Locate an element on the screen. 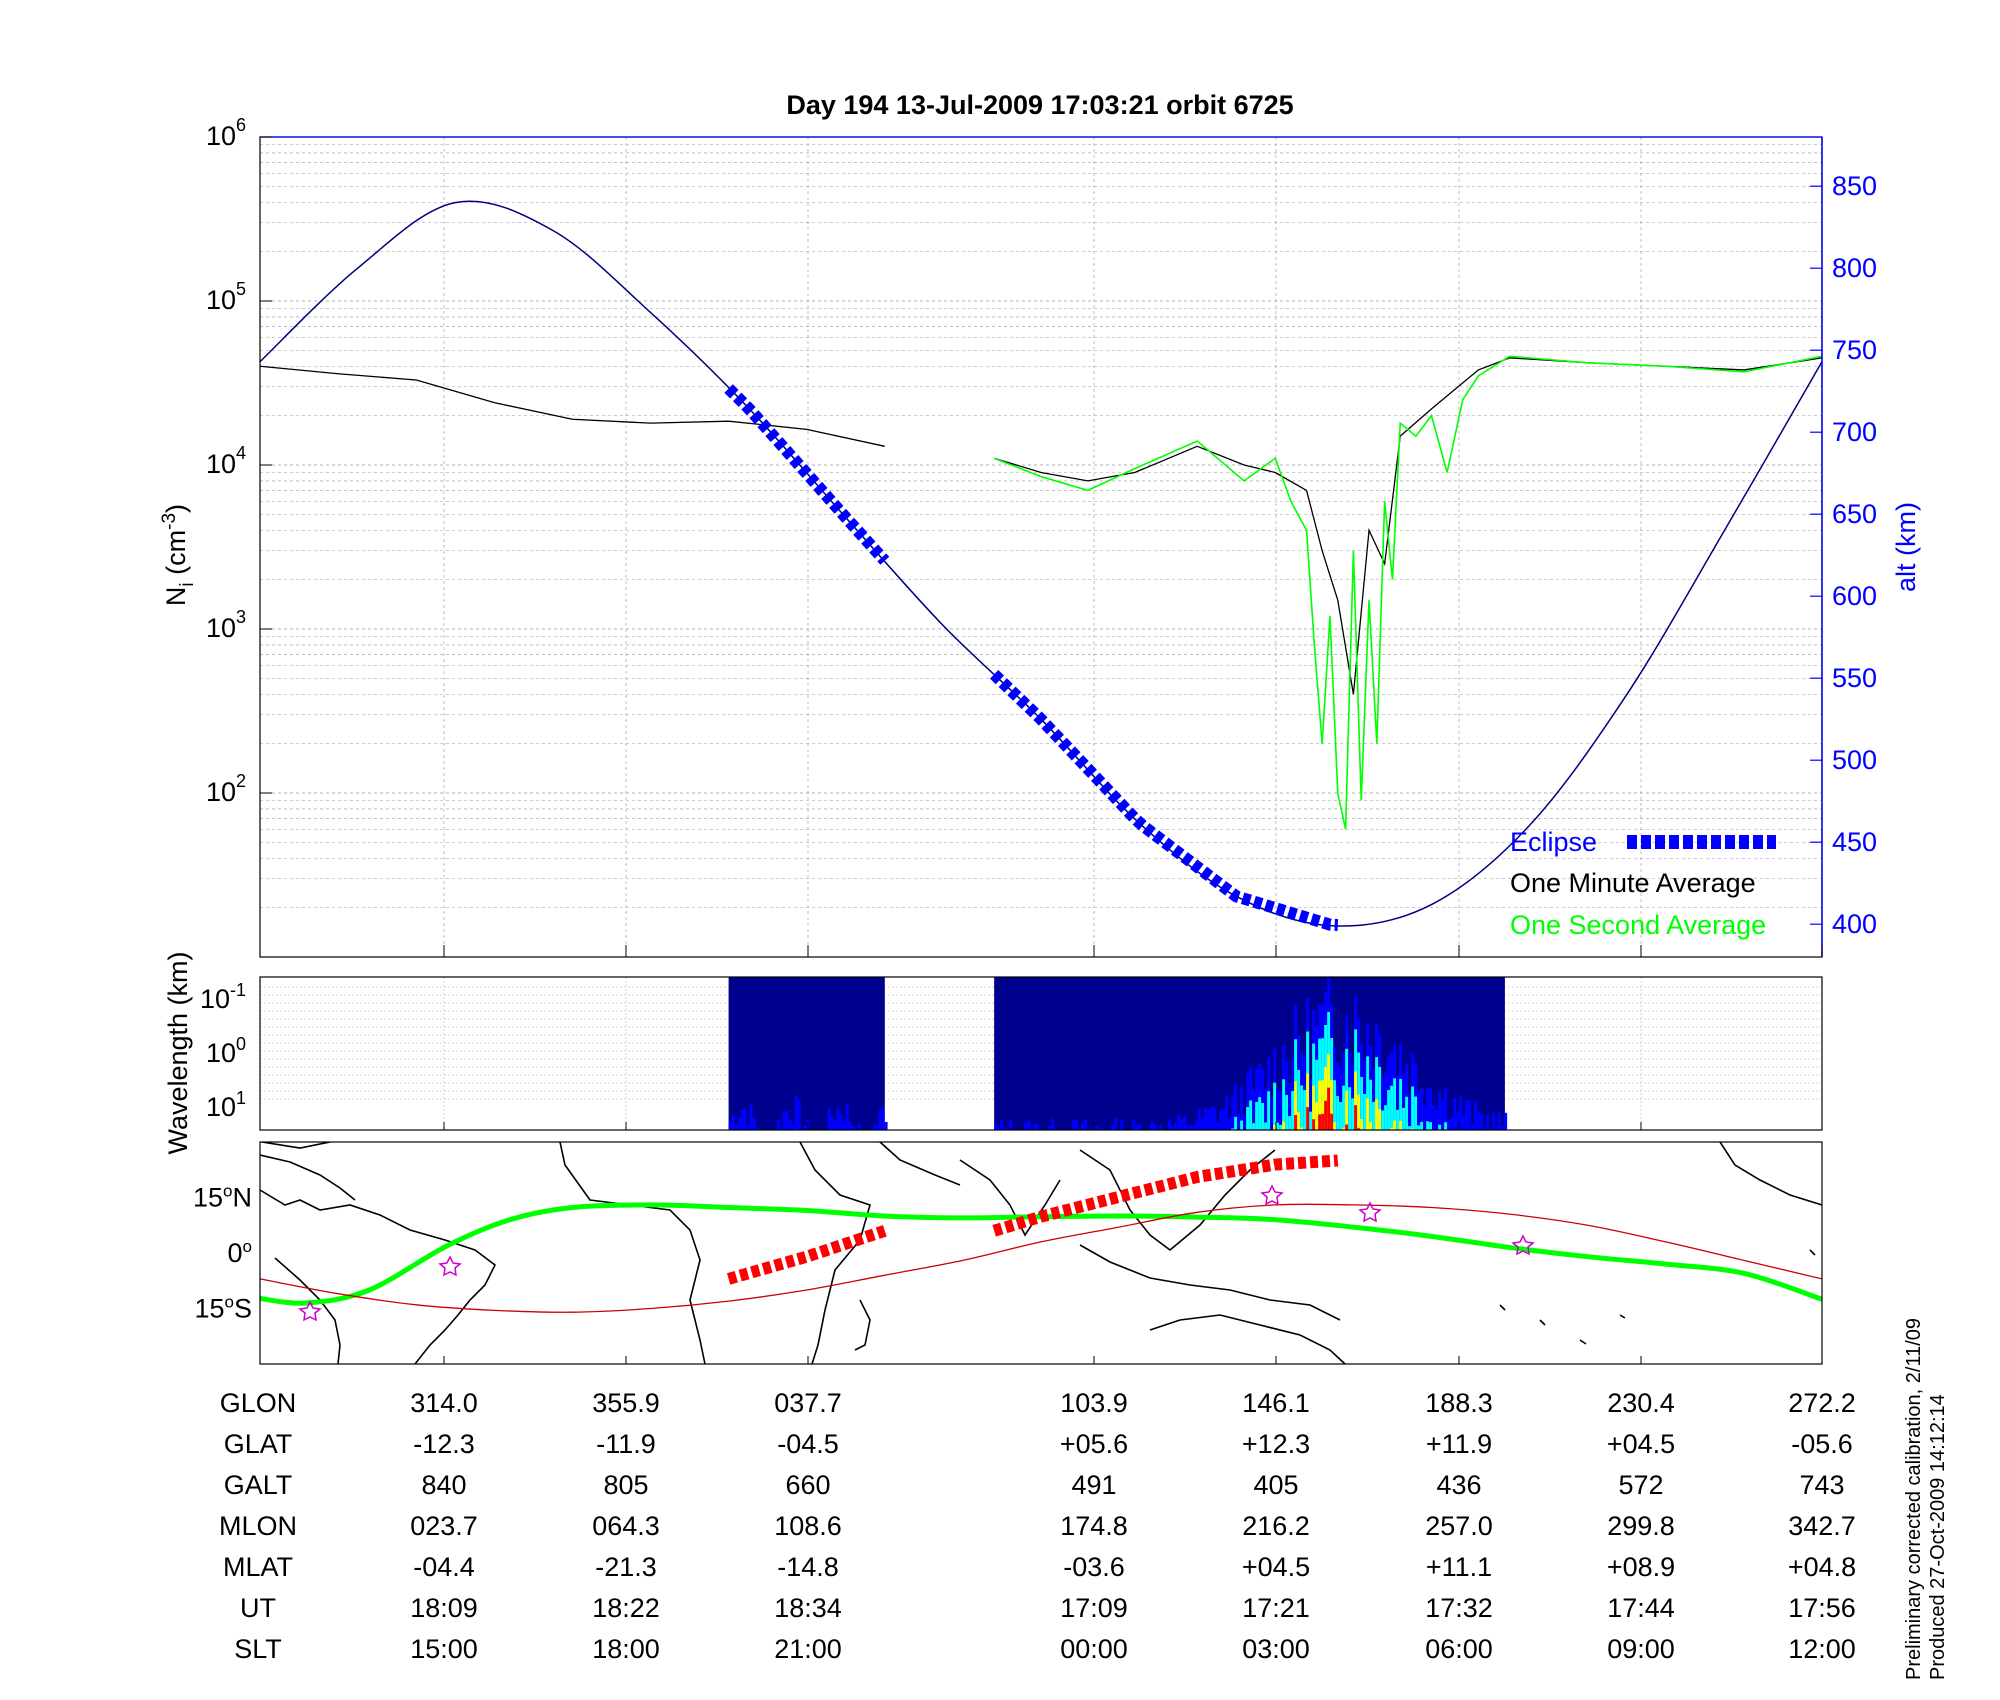 The height and width of the screenshot is (1700, 2000). table-cell: +05.6 is located at coordinates (1094, 1444).